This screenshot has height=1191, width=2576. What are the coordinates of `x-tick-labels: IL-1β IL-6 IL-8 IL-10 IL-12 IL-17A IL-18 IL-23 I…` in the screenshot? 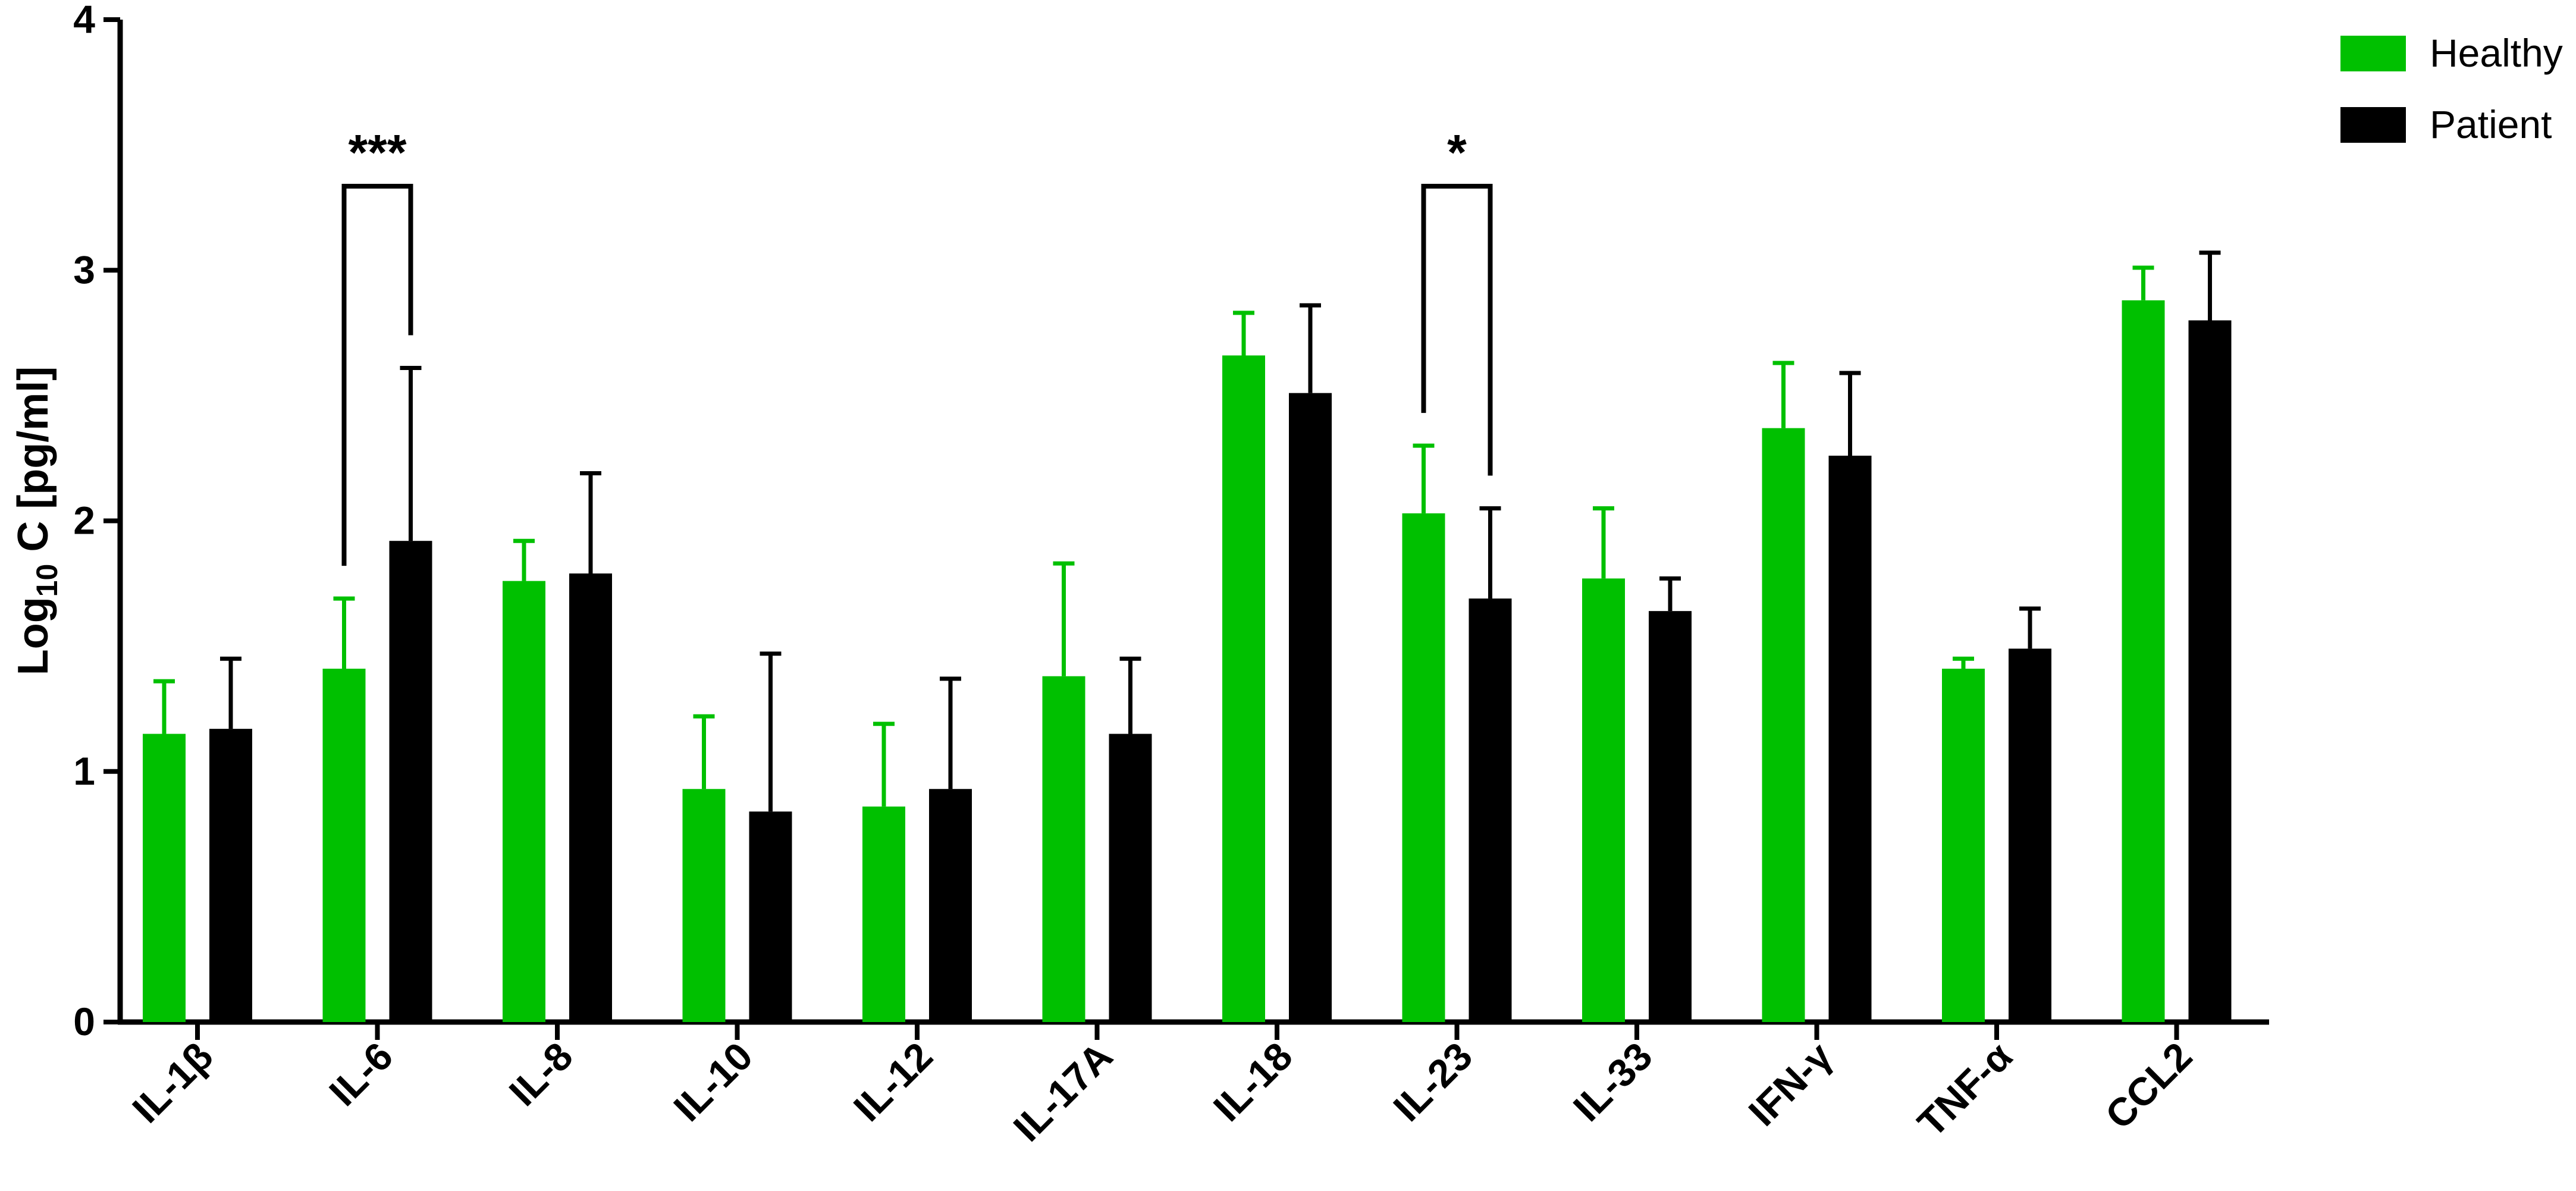 It's located at (1162, 1086).